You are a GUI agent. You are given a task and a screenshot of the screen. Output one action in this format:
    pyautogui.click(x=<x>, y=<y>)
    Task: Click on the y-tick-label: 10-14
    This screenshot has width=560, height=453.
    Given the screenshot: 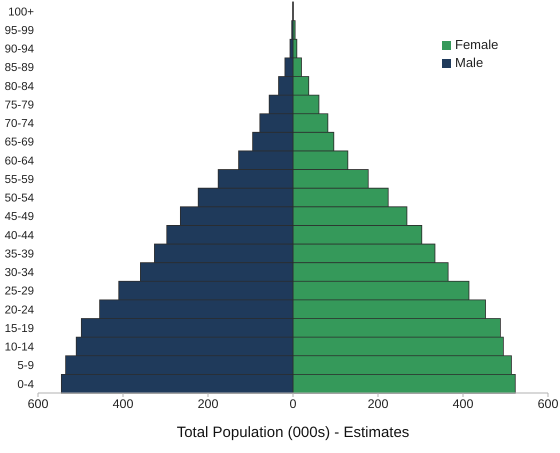 What is the action you would take?
    pyautogui.click(x=19, y=348)
    